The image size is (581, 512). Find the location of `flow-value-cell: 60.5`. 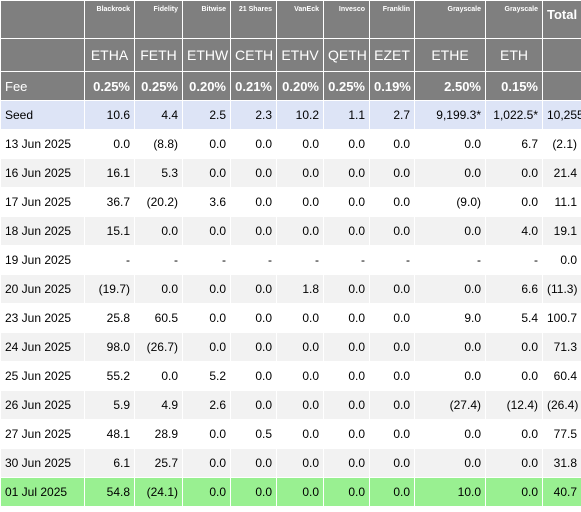

flow-value-cell: 60.5 is located at coordinates (158, 318).